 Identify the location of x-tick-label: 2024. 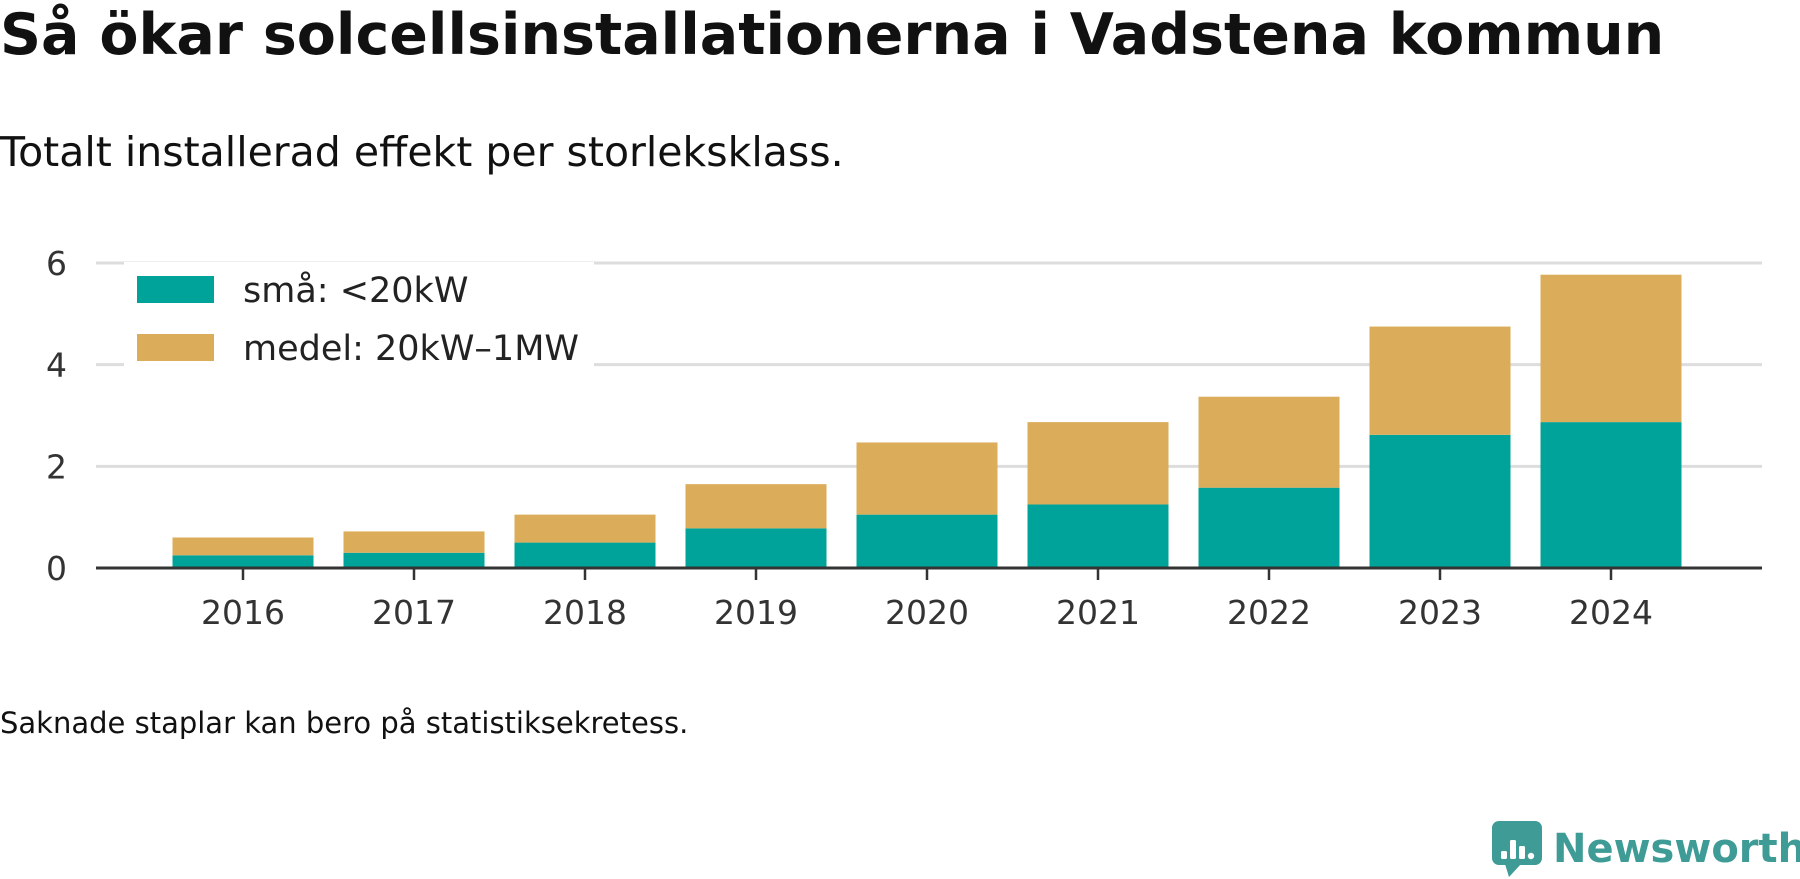
(1611, 612).